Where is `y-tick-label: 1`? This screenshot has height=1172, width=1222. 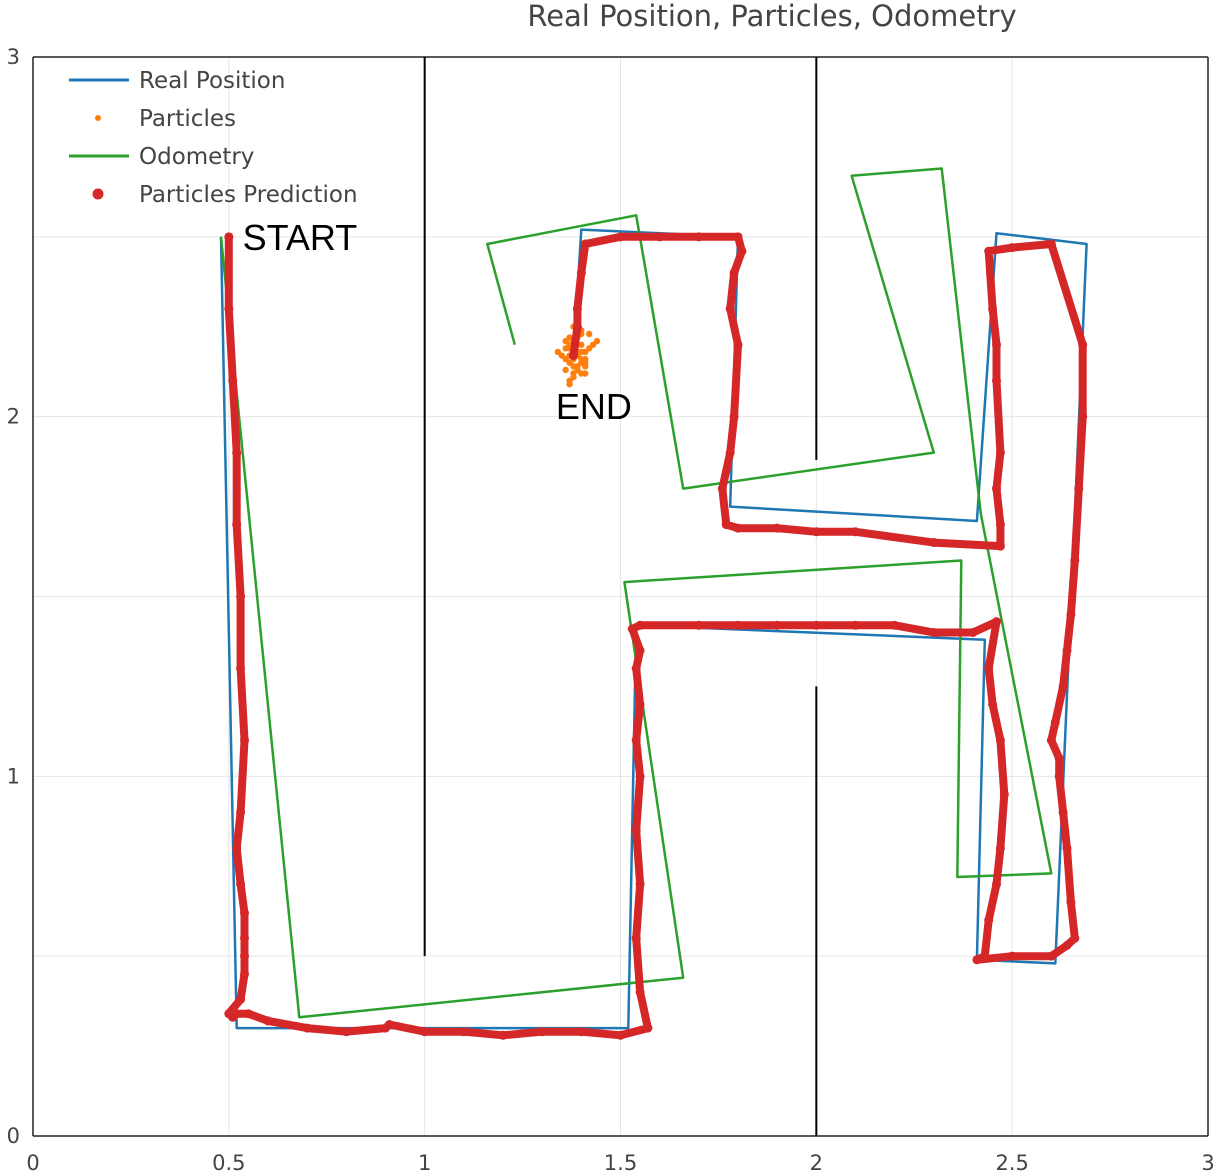
y-tick-label: 1 is located at coordinates (13, 776).